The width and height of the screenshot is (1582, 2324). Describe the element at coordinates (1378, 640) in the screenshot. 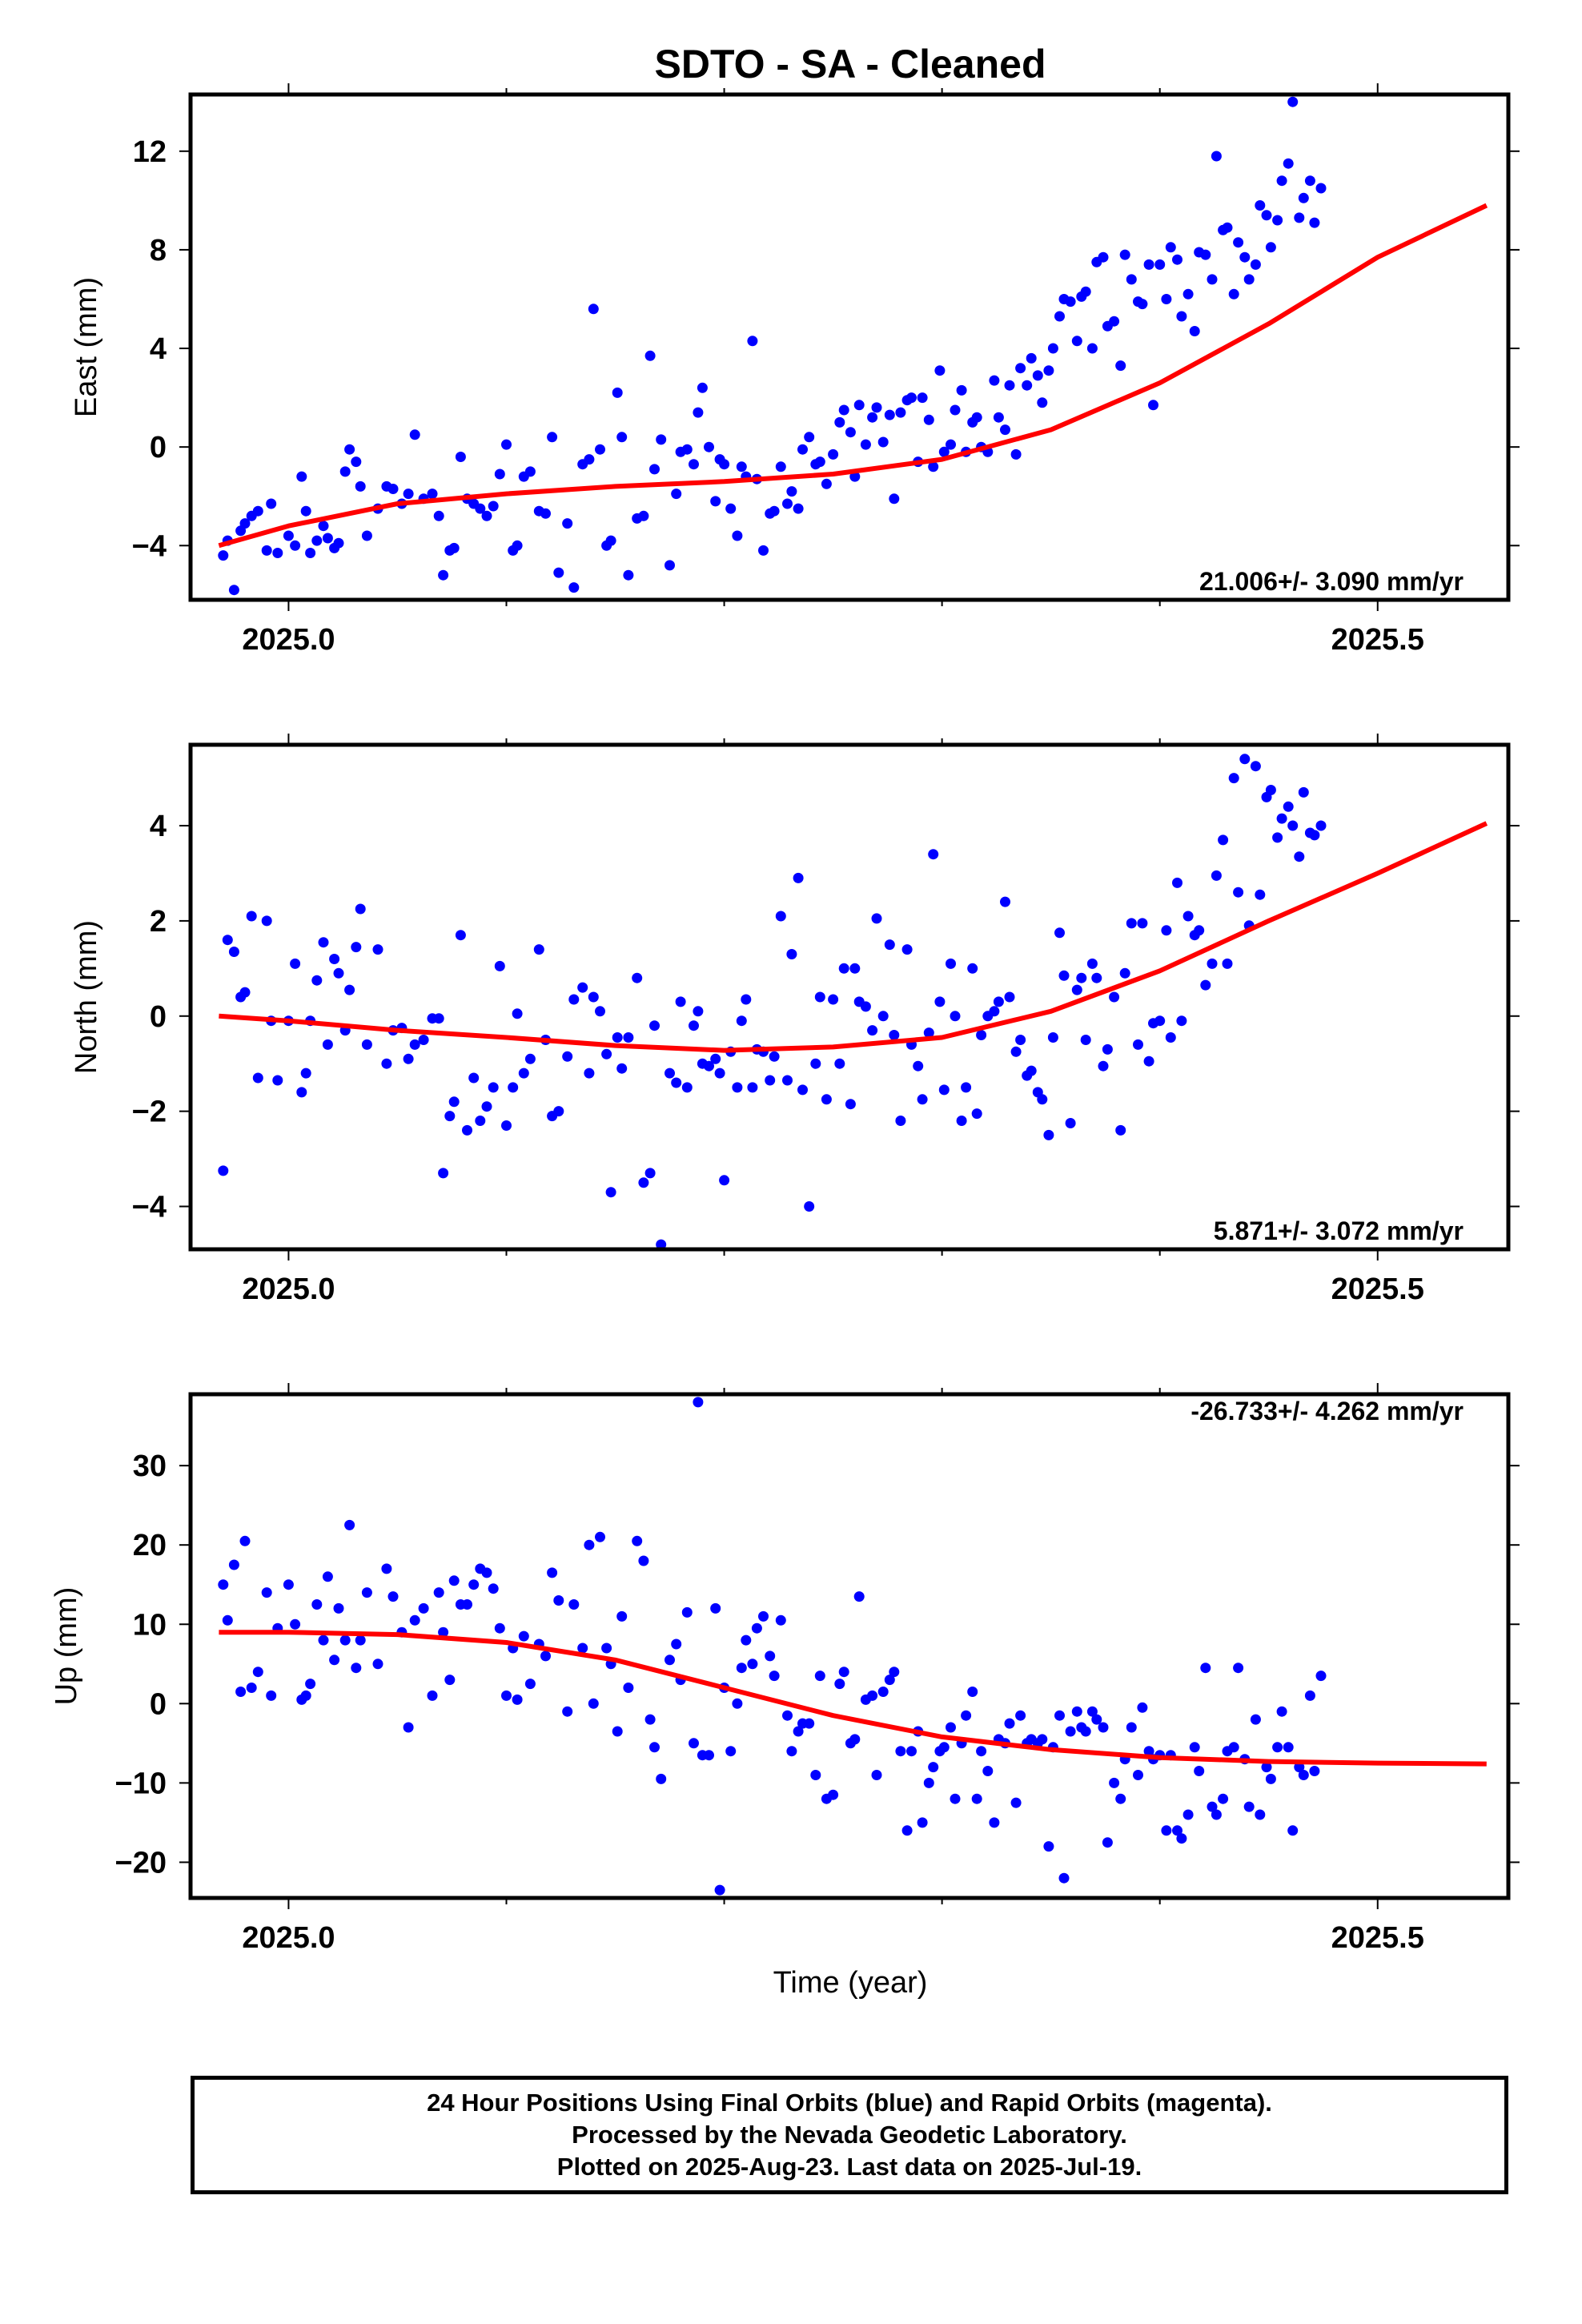

I see `east-x-tick-label: 2025.5` at that location.